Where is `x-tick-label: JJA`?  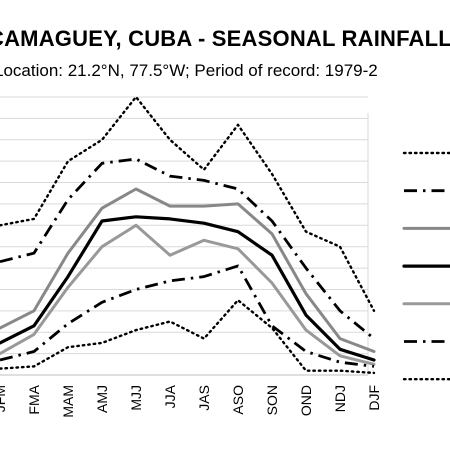
x-tick-label: JJA is located at coordinates (170, 396).